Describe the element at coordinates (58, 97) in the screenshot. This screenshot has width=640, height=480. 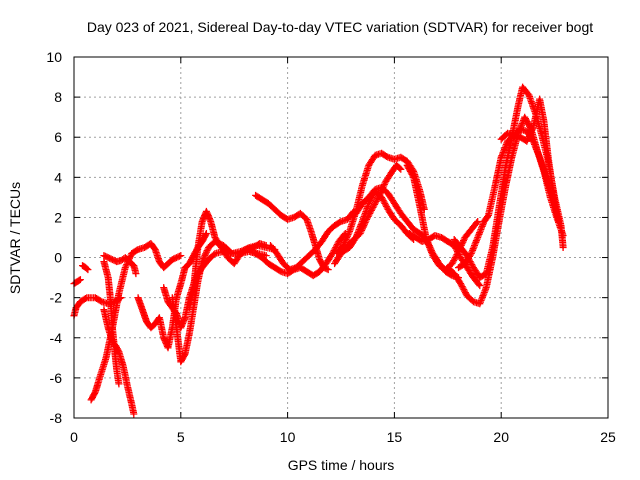
I see `y-tick-label: 8` at that location.